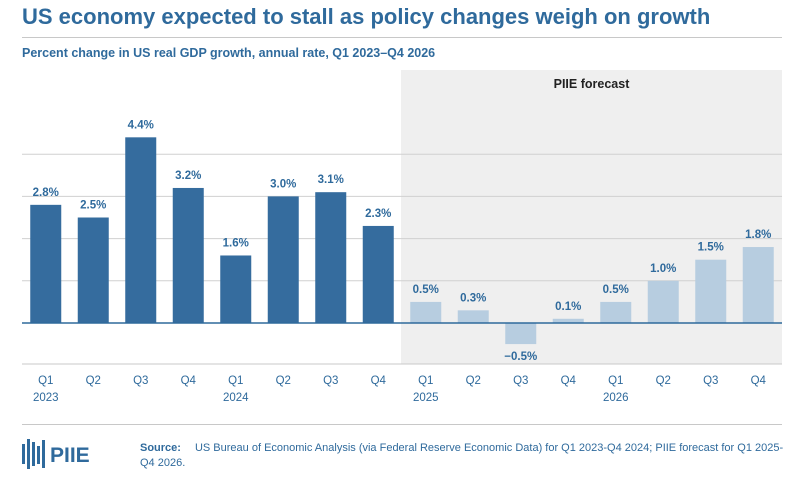 This screenshot has width=803, height=478. What do you see at coordinates (188, 176) in the screenshot?
I see `value-label: 3.2%` at bounding box center [188, 176].